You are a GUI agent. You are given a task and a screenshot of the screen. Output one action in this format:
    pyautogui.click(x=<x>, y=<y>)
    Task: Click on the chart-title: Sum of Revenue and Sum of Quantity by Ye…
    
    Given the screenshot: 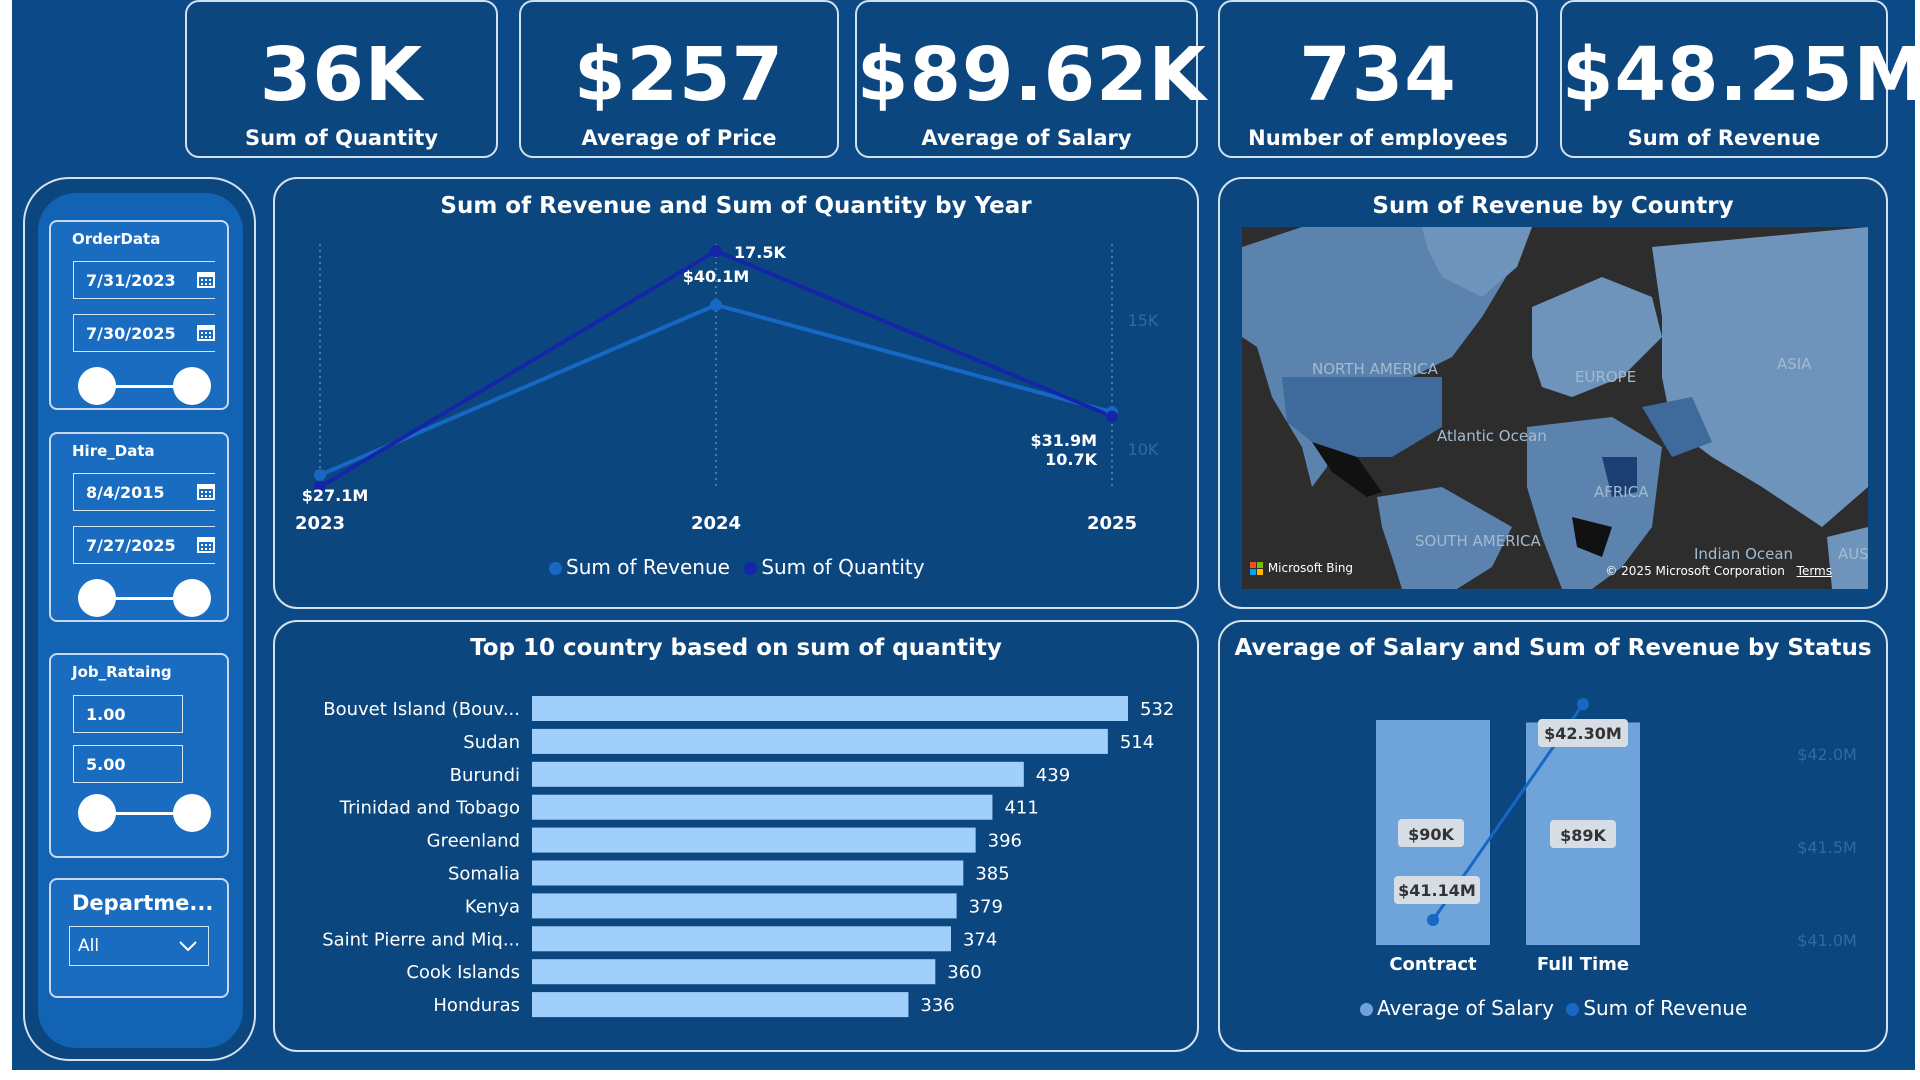 What is the action you would take?
    pyautogui.click(x=736, y=206)
    